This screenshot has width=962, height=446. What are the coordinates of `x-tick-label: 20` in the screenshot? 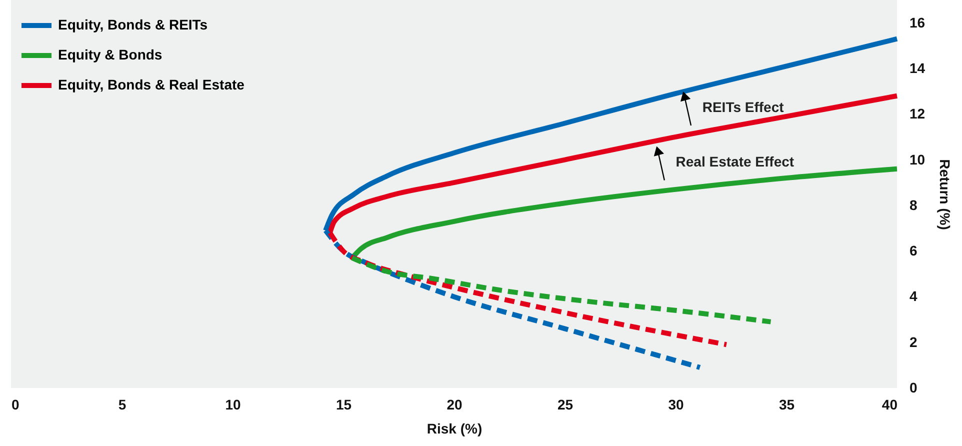 It's located at (454, 404).